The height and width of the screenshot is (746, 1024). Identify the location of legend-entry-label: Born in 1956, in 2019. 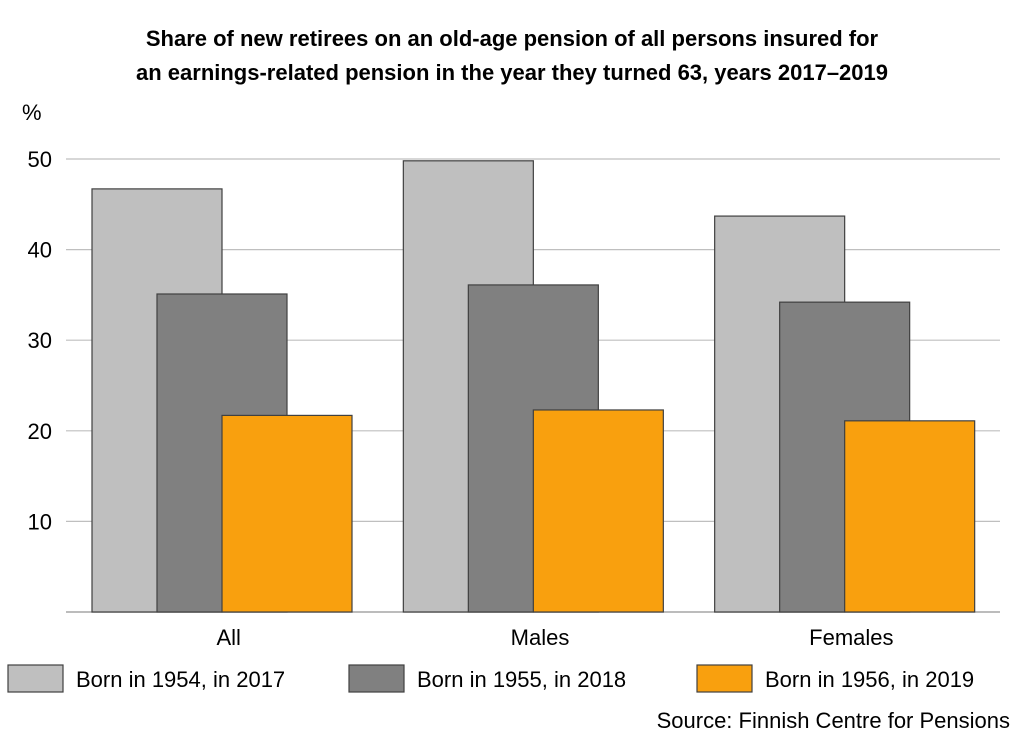
(869, 679).